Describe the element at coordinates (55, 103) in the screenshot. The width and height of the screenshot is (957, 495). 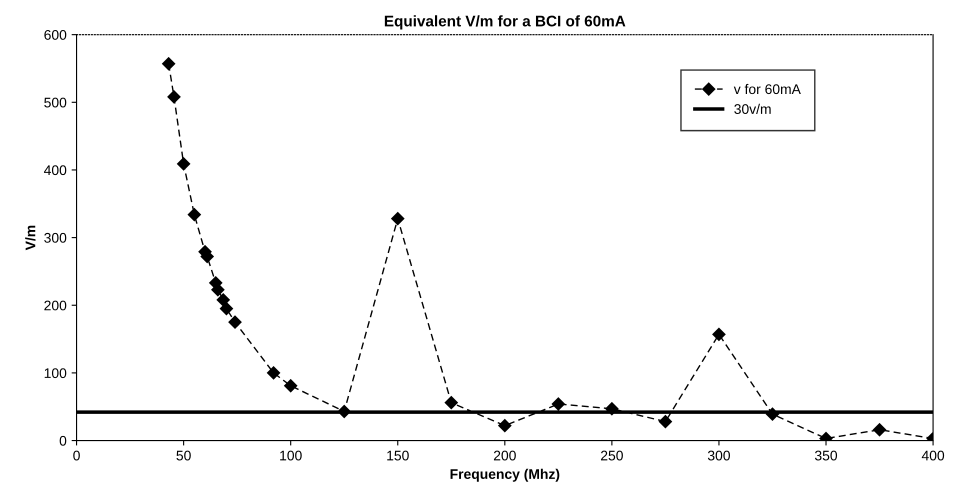
I see `y-tick-label: 500` at that location.